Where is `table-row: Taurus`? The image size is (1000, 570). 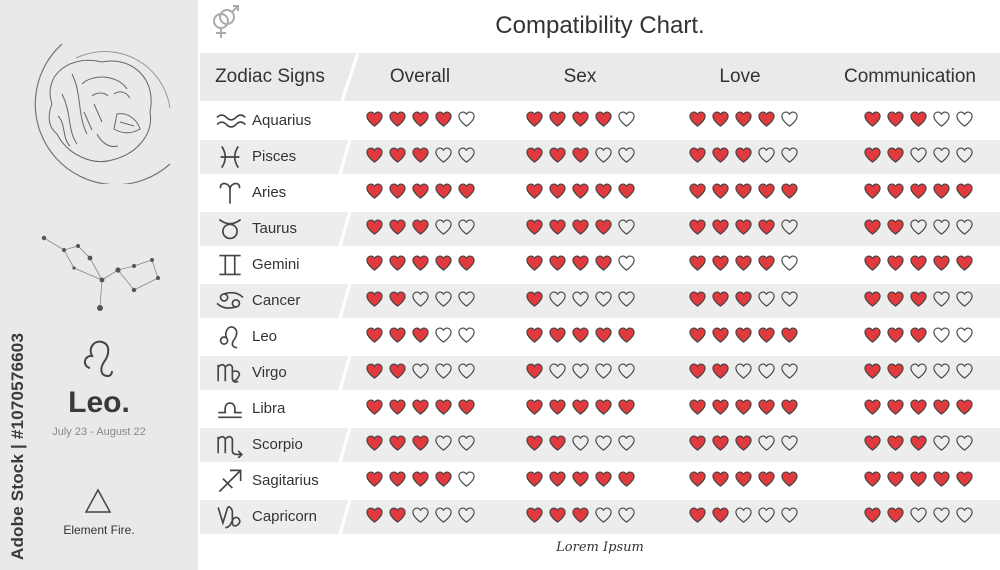 table-row: Taurus is located at coordinates (600, 229).